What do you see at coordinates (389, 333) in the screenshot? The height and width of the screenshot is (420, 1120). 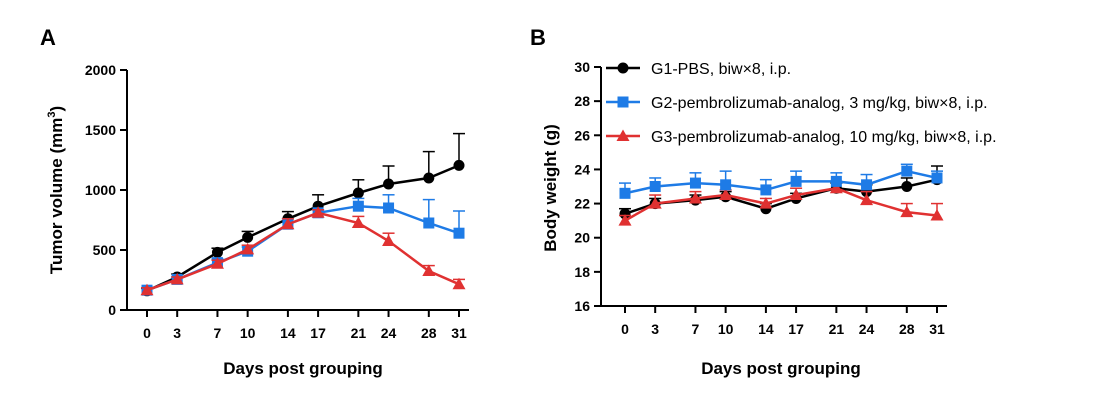 I see `x-tick-label: 24` at bounding box center [389, 333].